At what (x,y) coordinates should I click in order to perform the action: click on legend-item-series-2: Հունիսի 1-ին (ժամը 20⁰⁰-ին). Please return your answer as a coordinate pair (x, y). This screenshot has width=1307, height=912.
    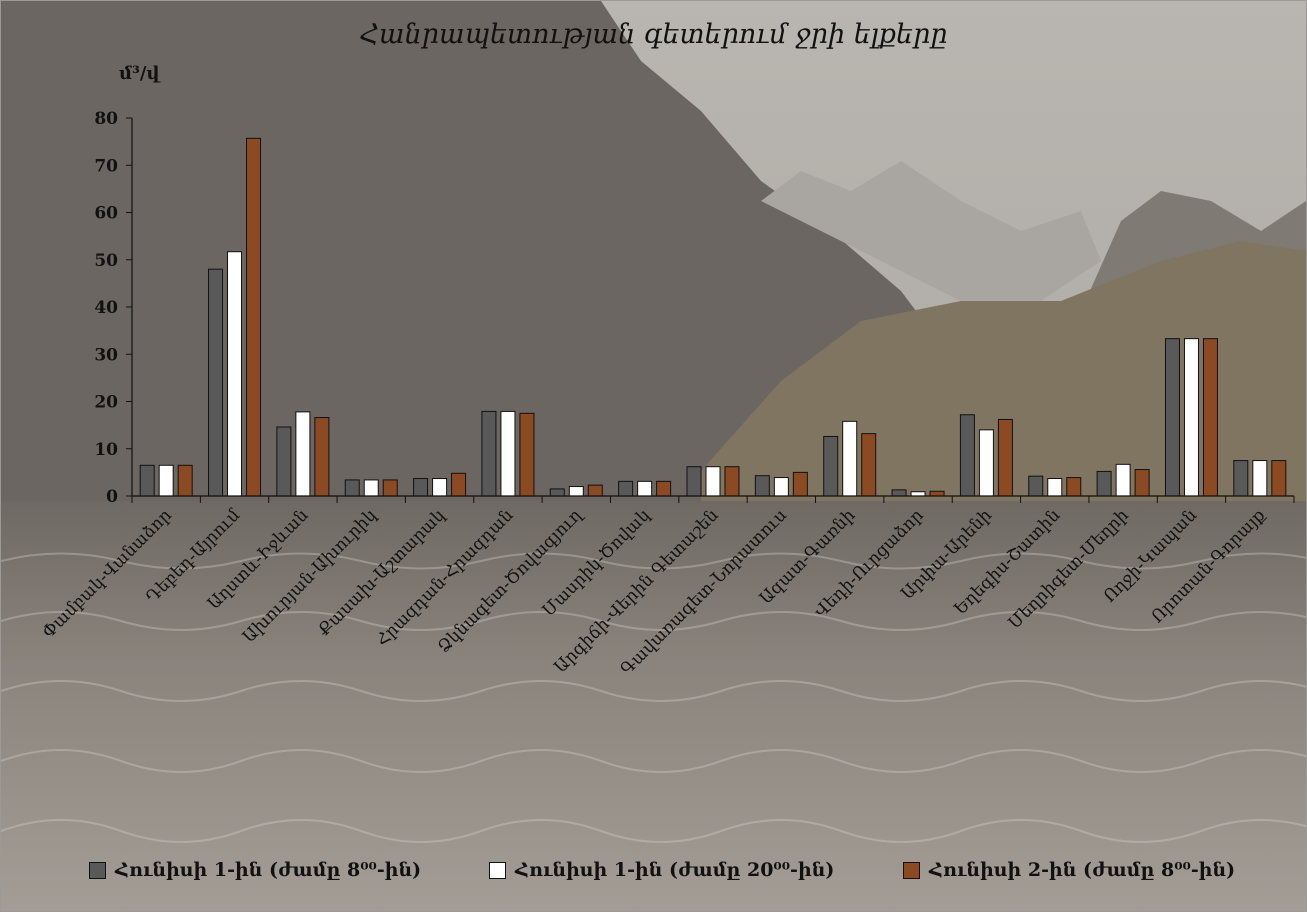
    Looking at the image, I should click on (661, 870).